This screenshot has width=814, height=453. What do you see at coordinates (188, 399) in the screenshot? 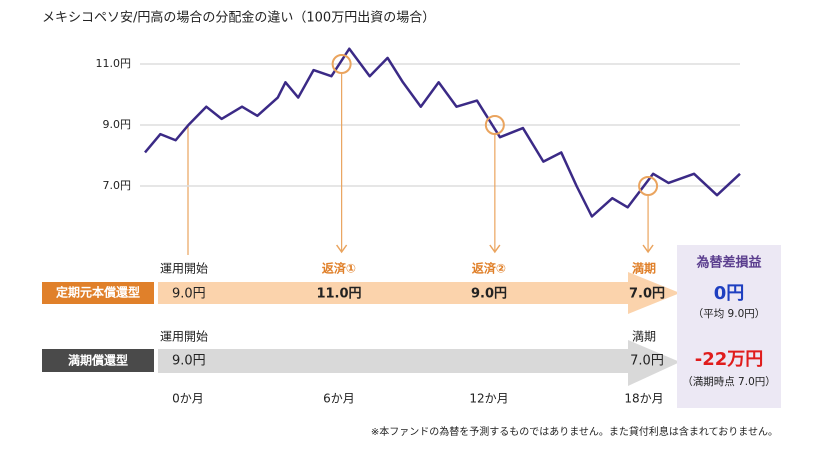
I see `month-label: 0か月` at bounding box center [188, 399].